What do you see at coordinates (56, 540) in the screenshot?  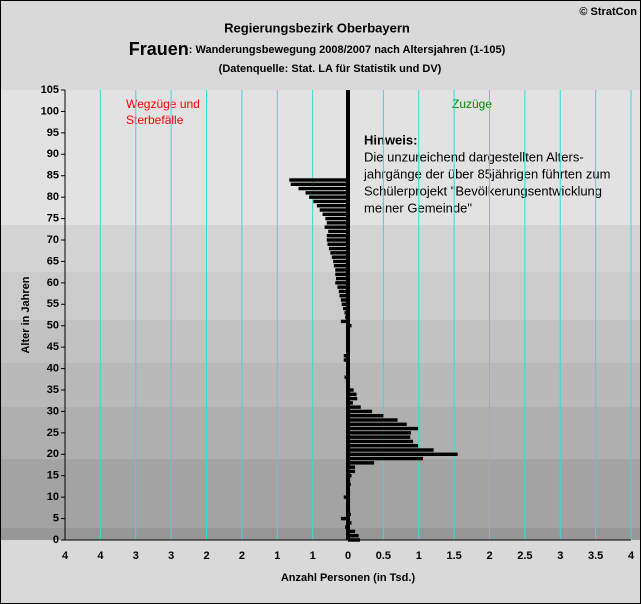 I see `y-tick-label: 0` at bounding box center [56, 540].